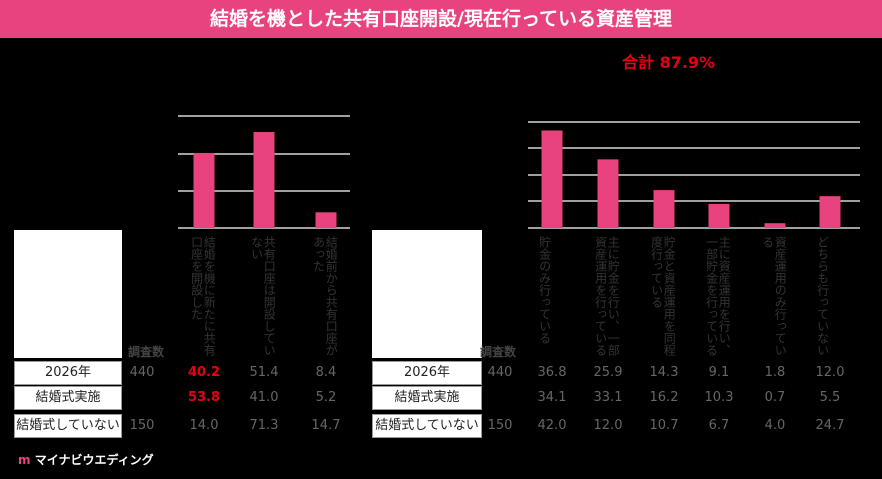  Describe the element at coordinates (775, 372) in the screenshot. I see `table-cell-1-0-4: 1.8` at that location.